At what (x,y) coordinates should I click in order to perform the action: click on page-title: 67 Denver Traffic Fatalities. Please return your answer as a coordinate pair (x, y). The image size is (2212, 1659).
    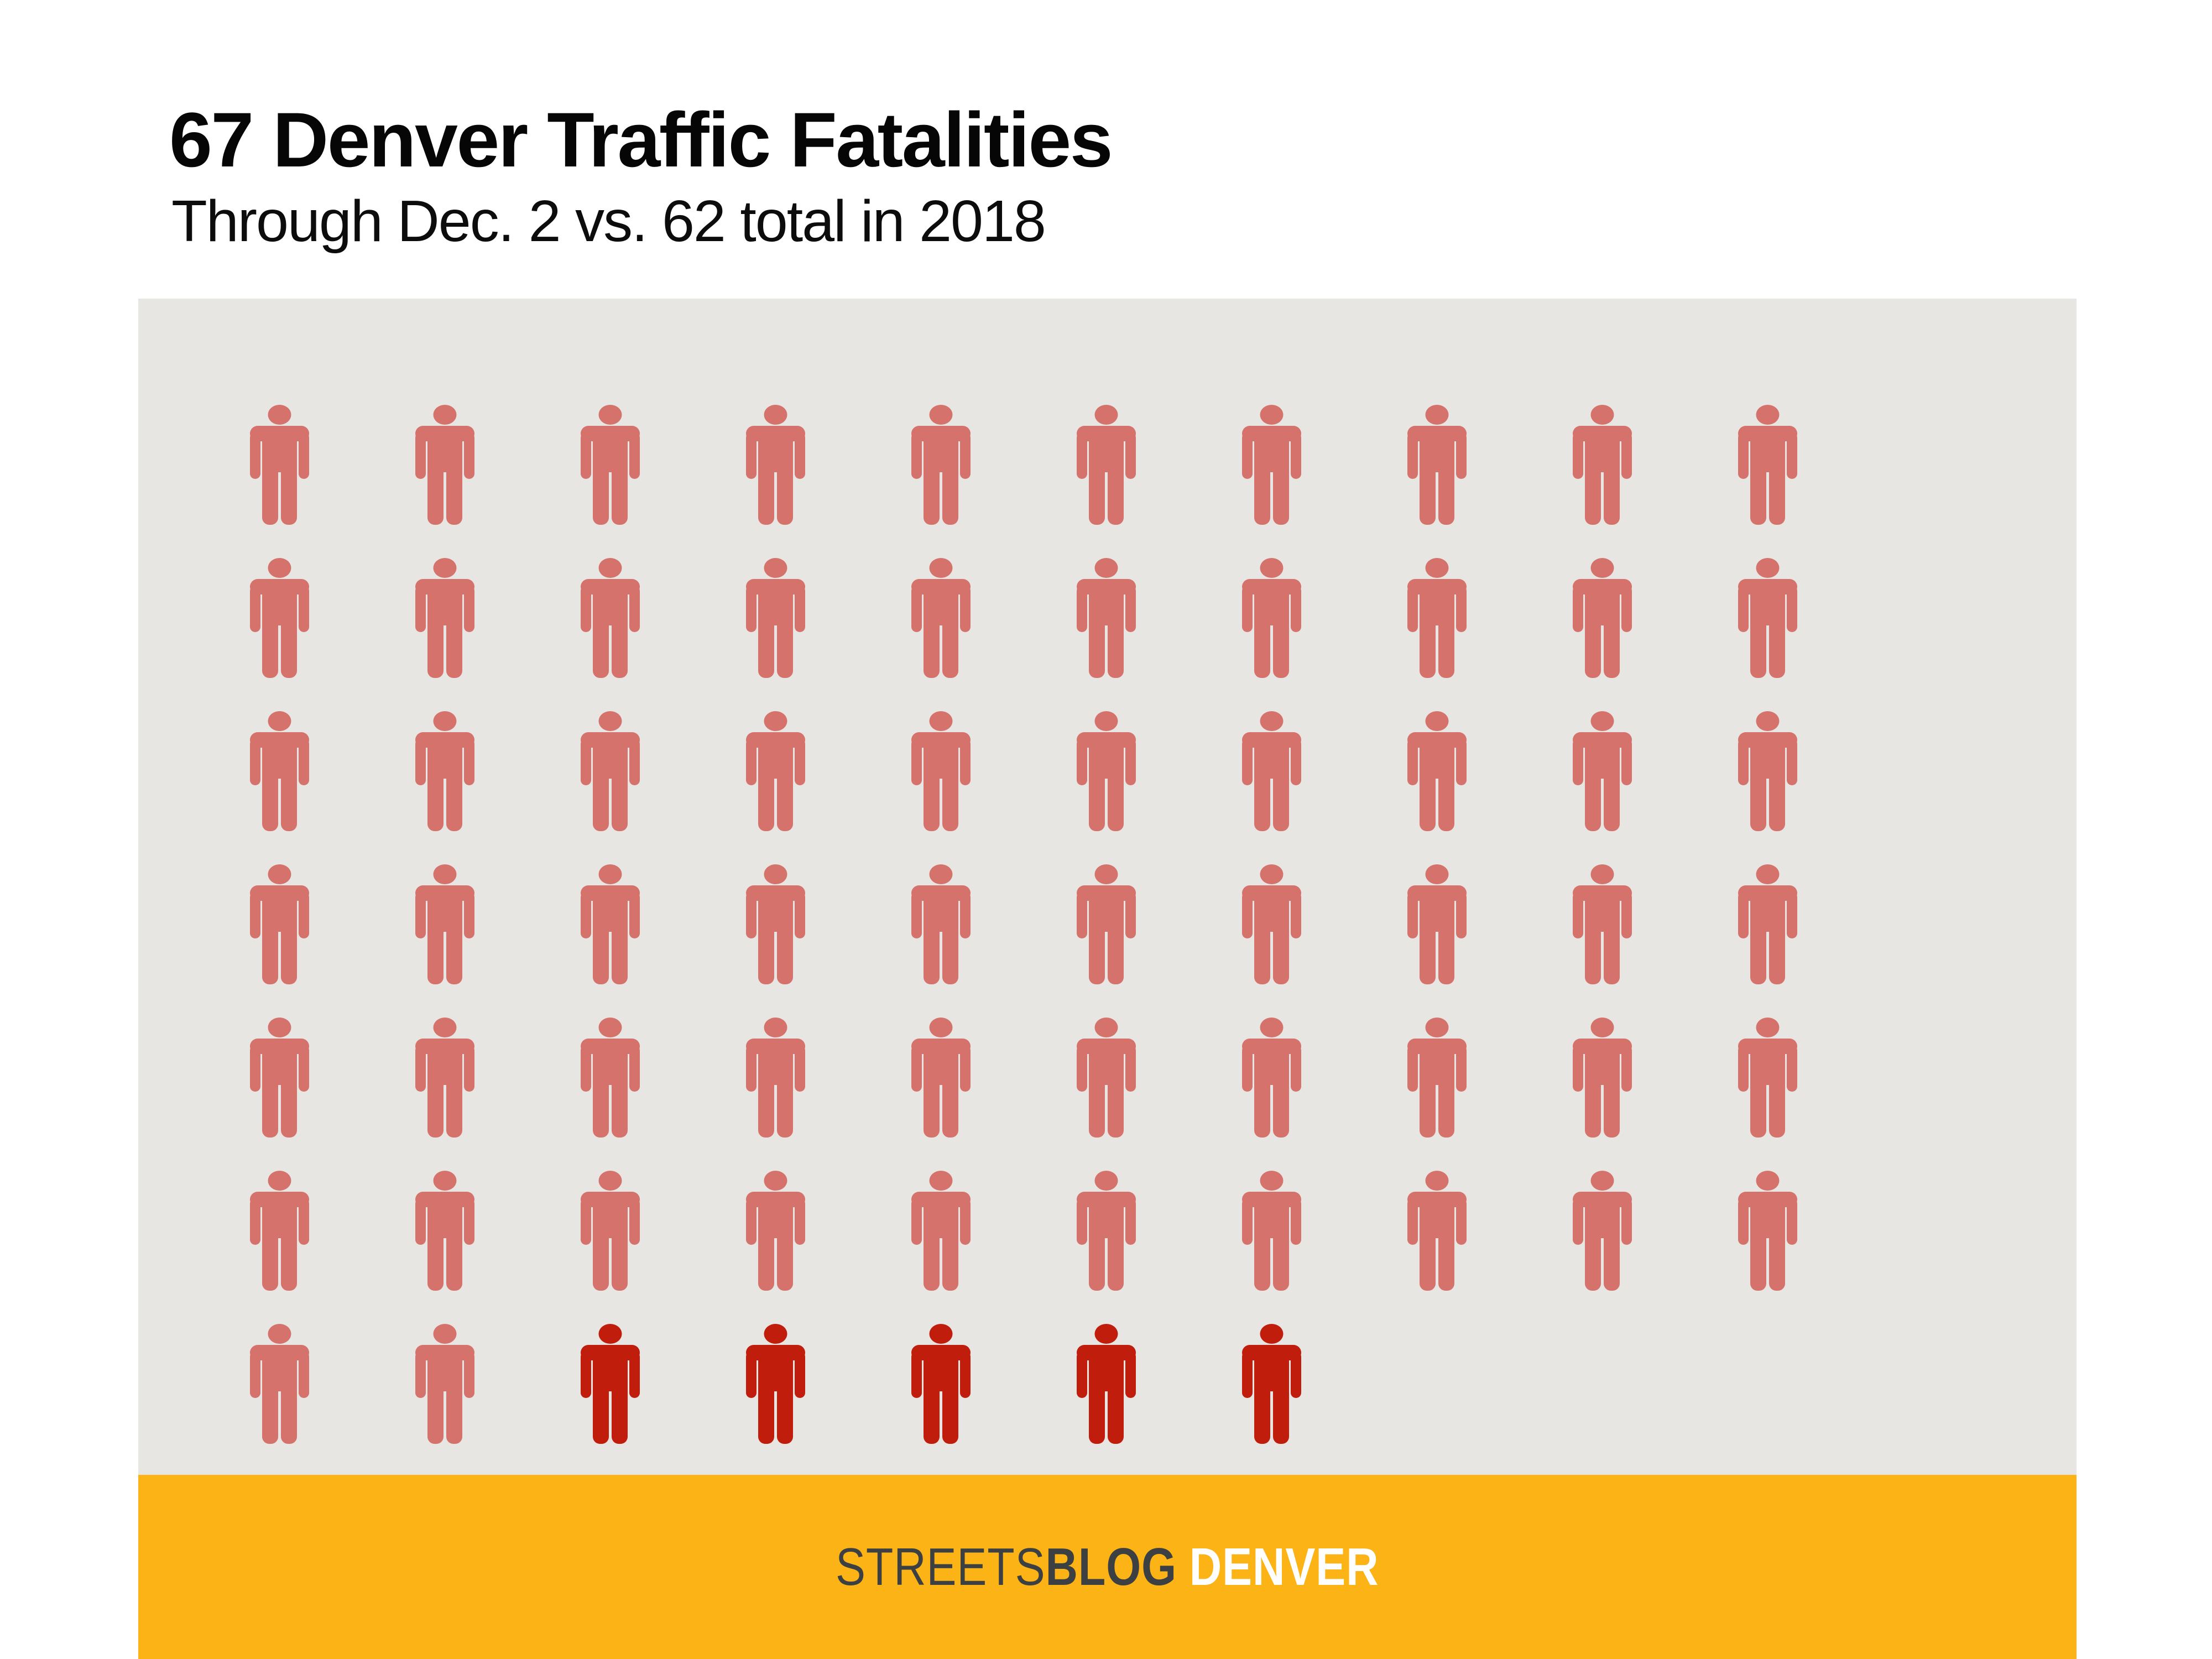
    Looking at the image, I should click on (641, 140).